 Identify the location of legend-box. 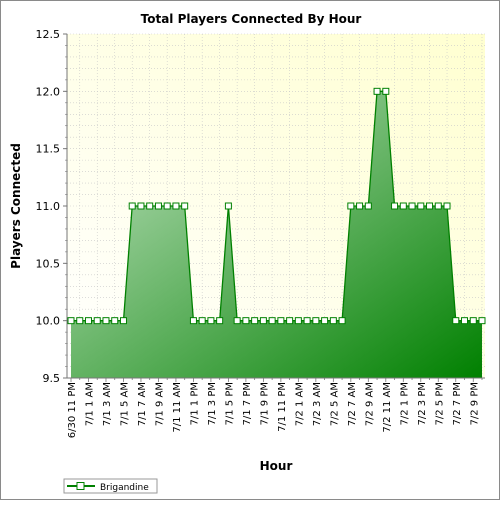
(110, 486).